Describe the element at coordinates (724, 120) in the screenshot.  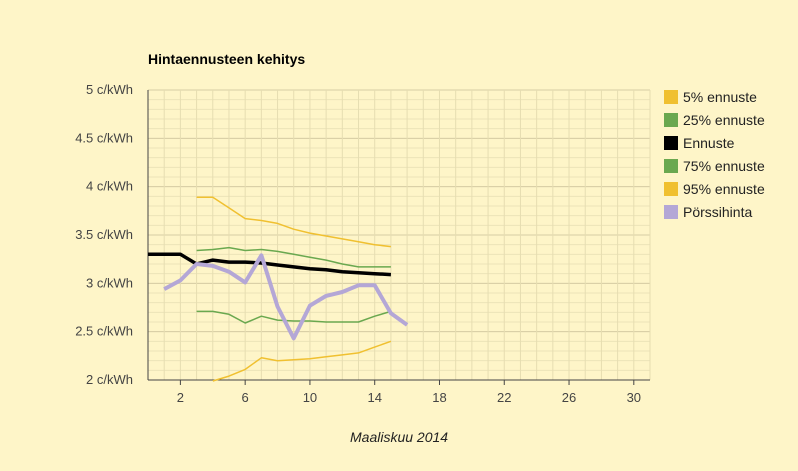
I see `legend-label: 25% ennuste` at that location.